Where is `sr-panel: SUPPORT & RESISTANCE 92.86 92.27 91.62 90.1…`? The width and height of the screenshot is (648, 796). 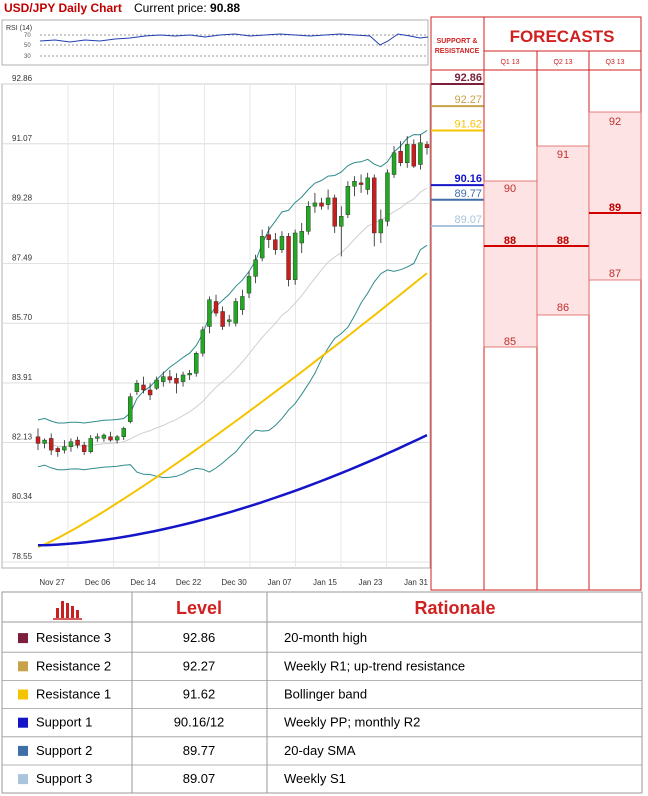
sr-panel: SUPPORT & RESISTANCE 92.86 92.27 91.62 90.1… is located at coordinates (457, 303).